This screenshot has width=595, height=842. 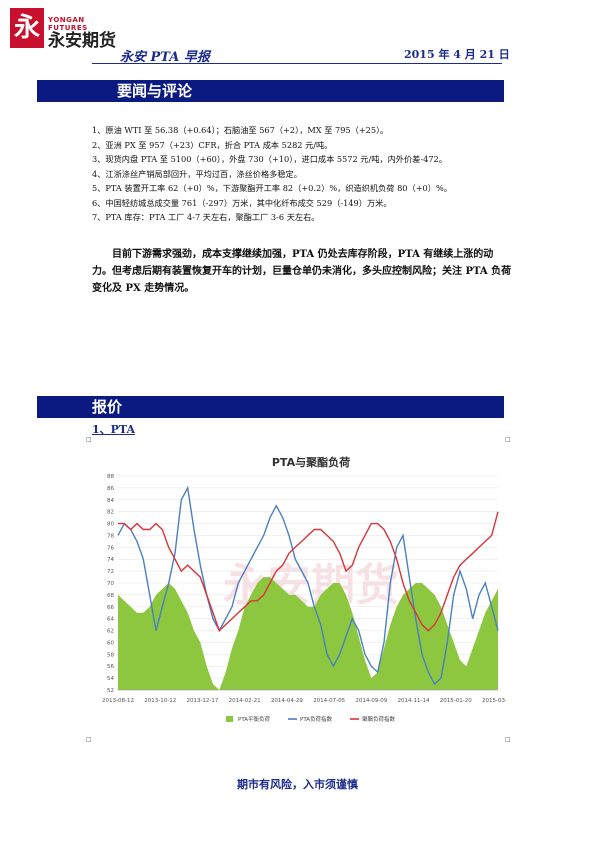 What do you see at coordinates (197, 173) in the screenshot?
I see `news-item: 4、江浙涤丝产销局部回升，平均过百，涤丝价格多稳定。` at bounding box center [197, 173].